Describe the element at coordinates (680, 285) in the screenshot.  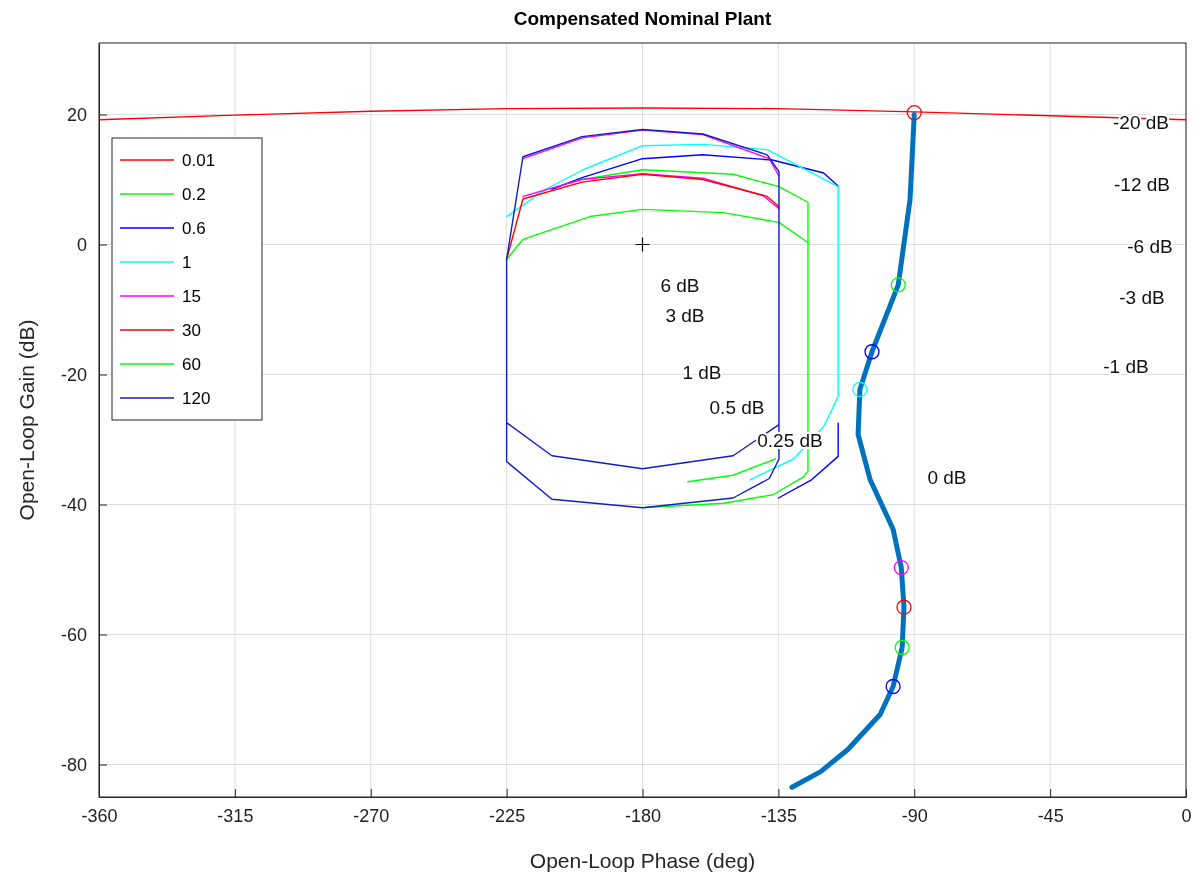
I see `annotation: 6 dB` at that location.